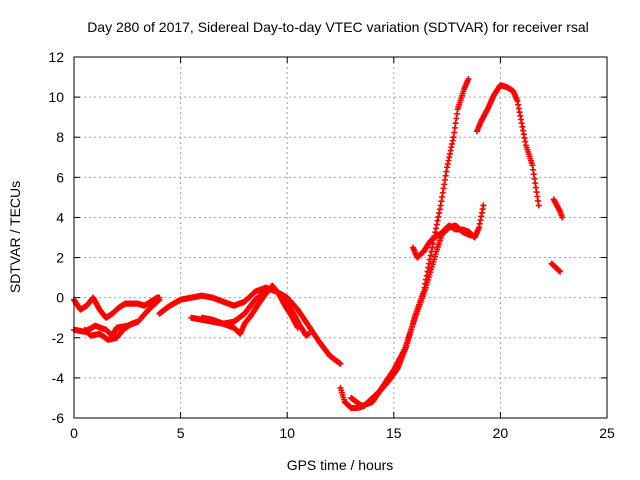 The width and height of the screenshot is (640, 480). Describe the element at coordinates (287, 433) in the screenshot. I see `x-tick-label: 10` at that location.